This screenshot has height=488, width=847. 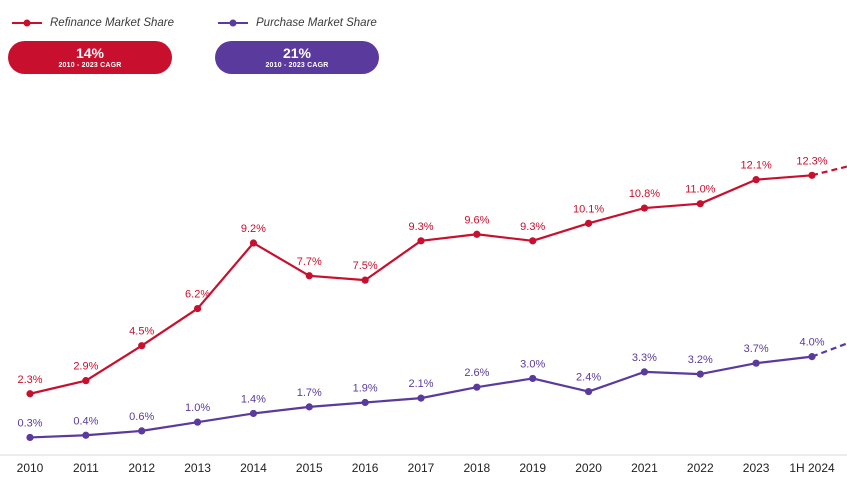 What do you see at coordinates (644, 468) in the screenshot?
I see `x-tick-label: 2021` at bounding box center [644, 468].